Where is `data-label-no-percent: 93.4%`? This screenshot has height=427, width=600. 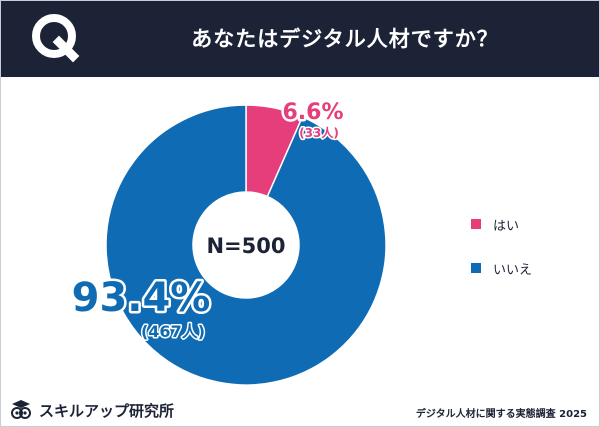
data-label-no-percent: 93.4% is located at coordinates (141, 298).